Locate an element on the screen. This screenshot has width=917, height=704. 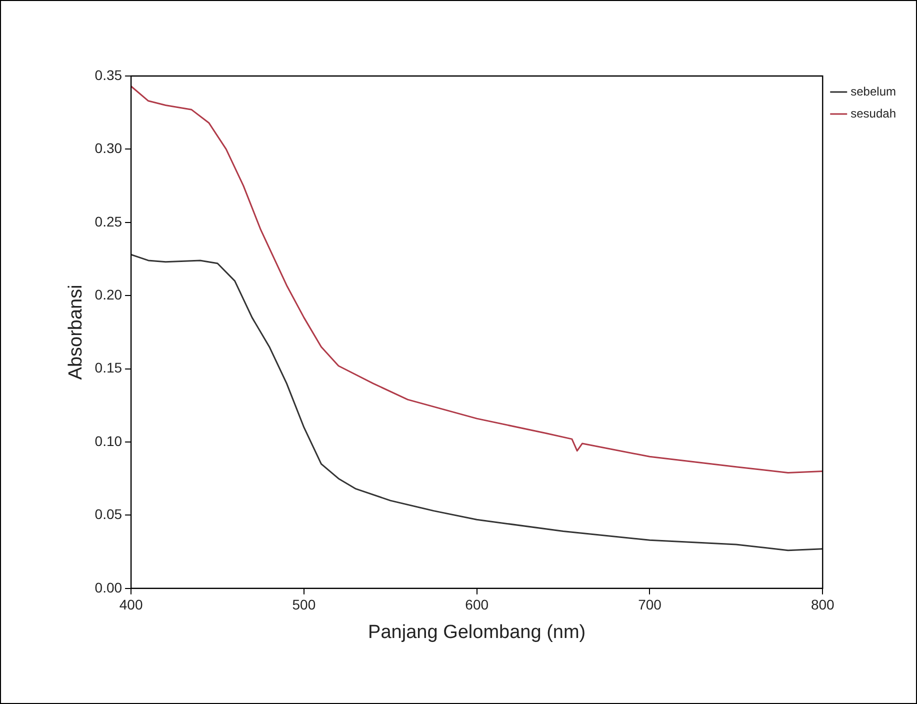
y-tick-label: 0.30 is located at coordinates (108, 148).